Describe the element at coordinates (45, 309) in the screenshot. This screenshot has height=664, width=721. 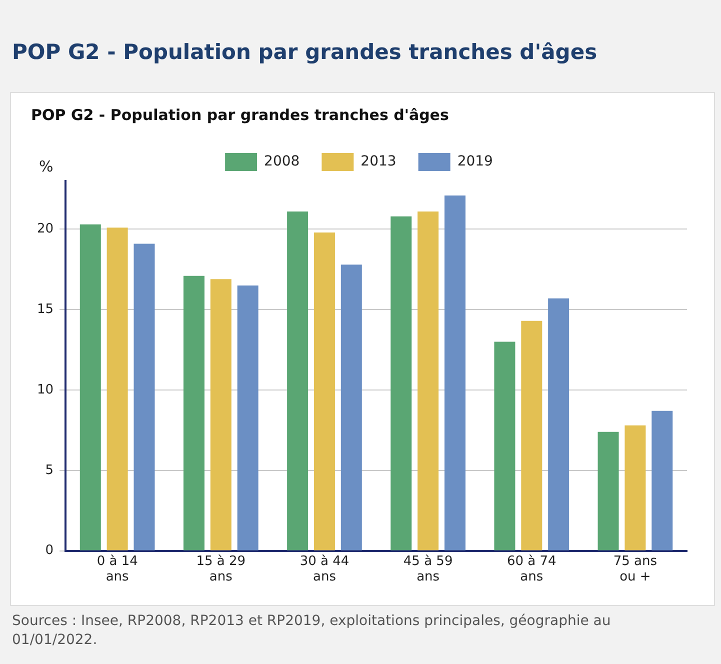
I see `y-tick-label: 15` at that location.